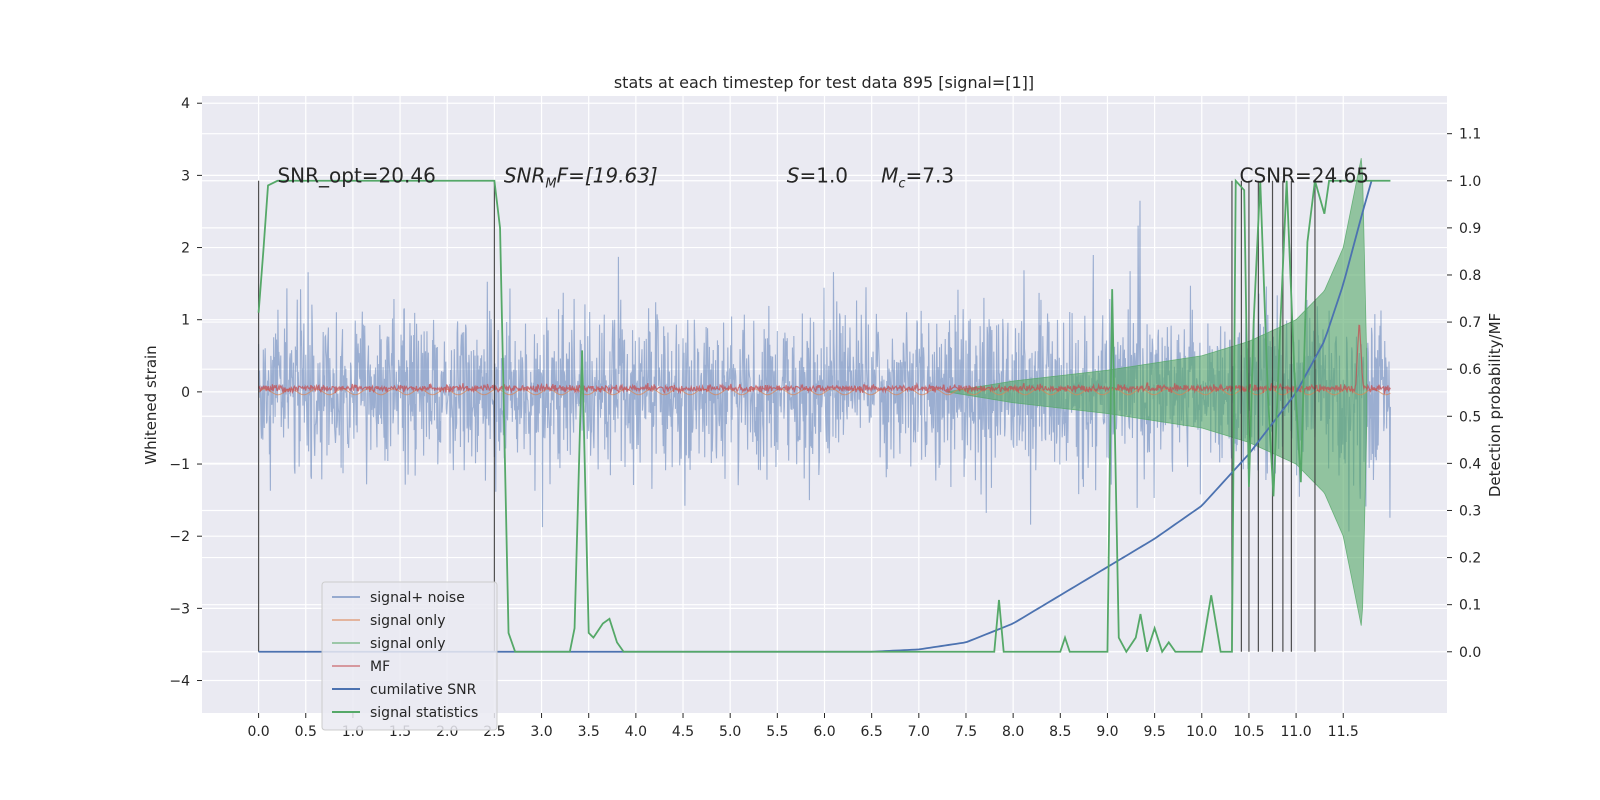  Describe the element at coordinates (1470, 370) in the screenshot. I see `y2-tick-label: 0.6` at that location.